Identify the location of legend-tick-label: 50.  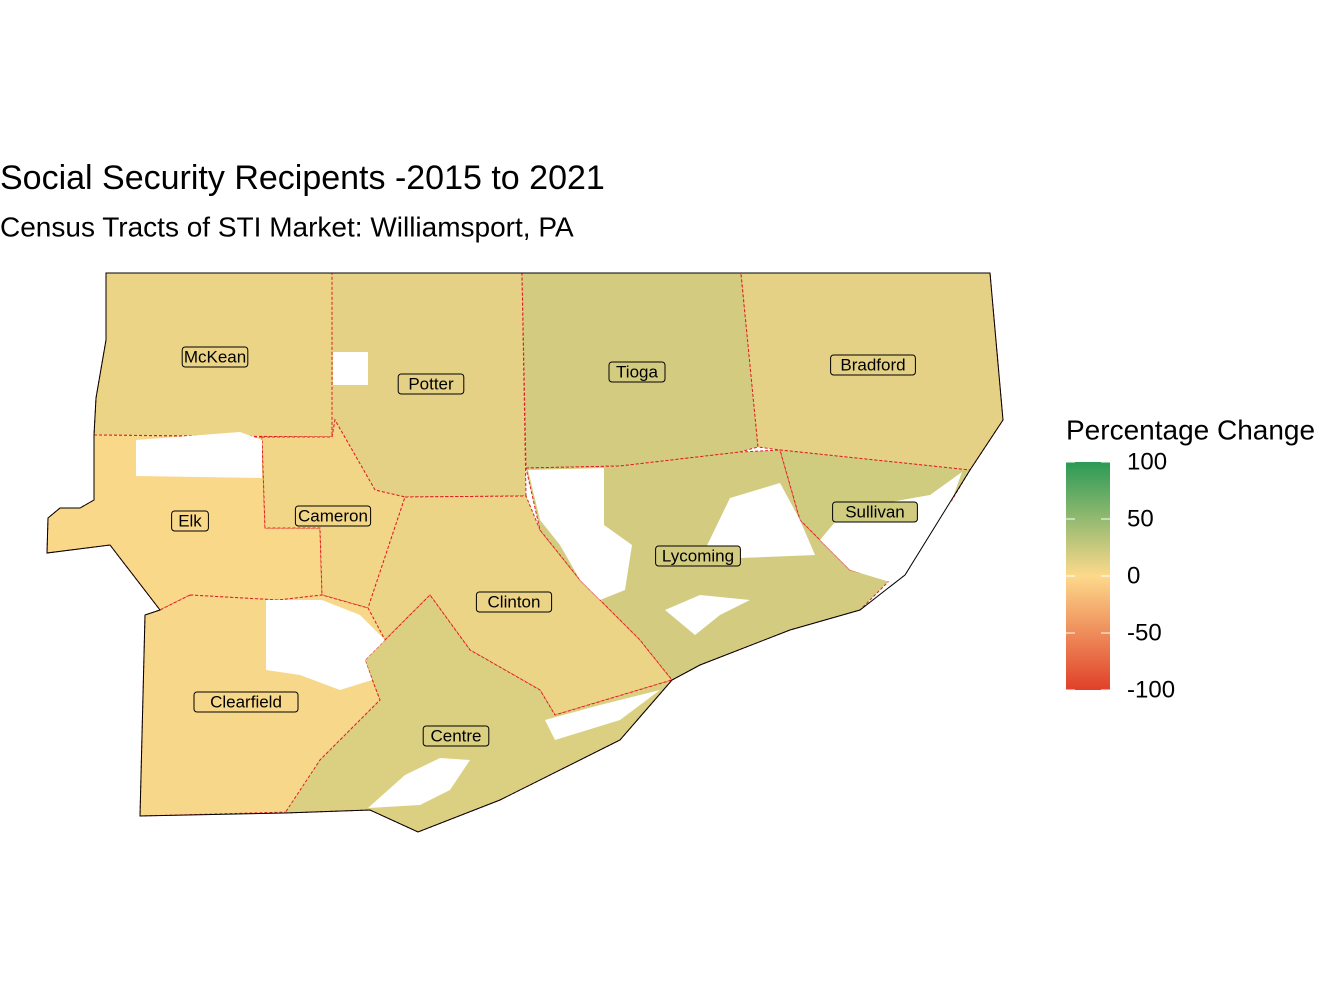
(1140, 518).